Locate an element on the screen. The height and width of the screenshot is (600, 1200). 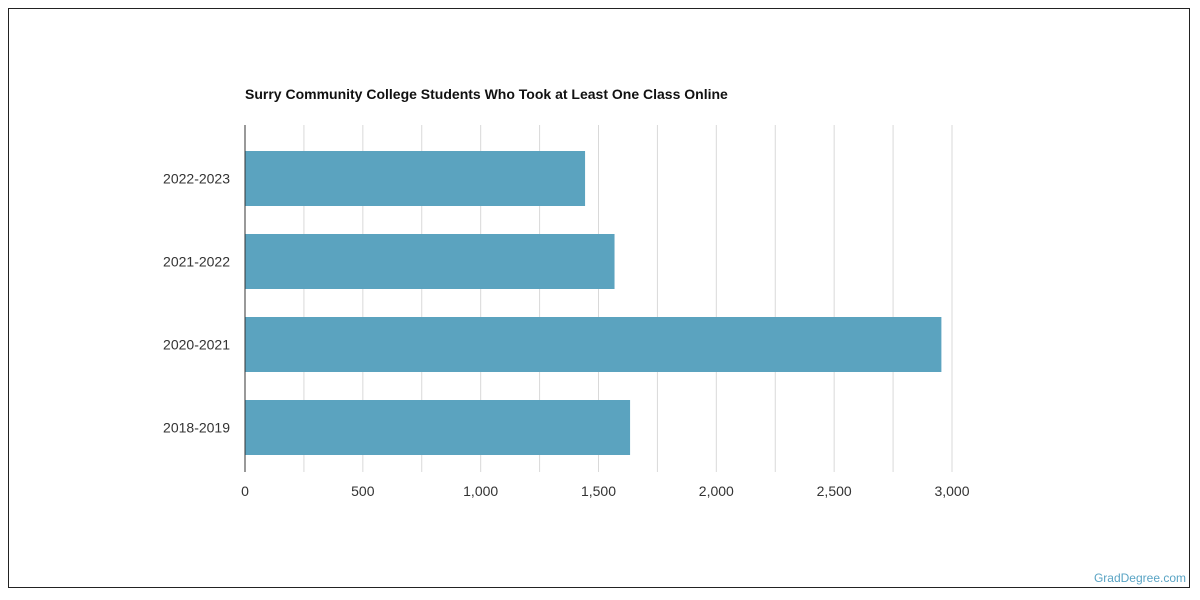
category-labels: 2022-2023 2021-2022 2020-2021 2018-2019 is located at coordinates (196, 303).